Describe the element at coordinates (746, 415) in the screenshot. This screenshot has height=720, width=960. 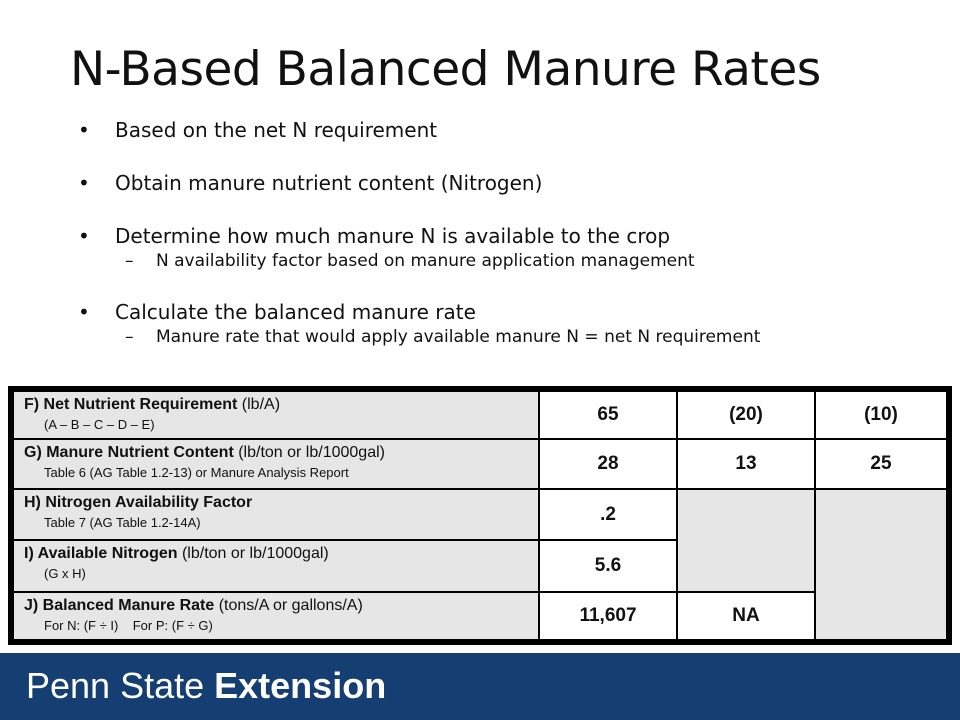
I see `cell-f-2: (20)` at that location.